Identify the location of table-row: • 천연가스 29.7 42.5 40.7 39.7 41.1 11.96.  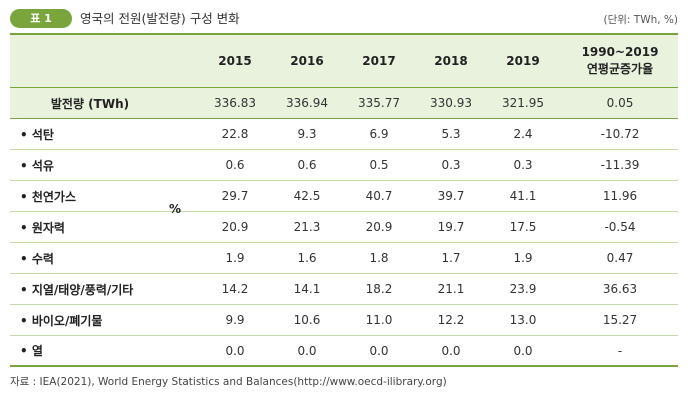
(344, 196).